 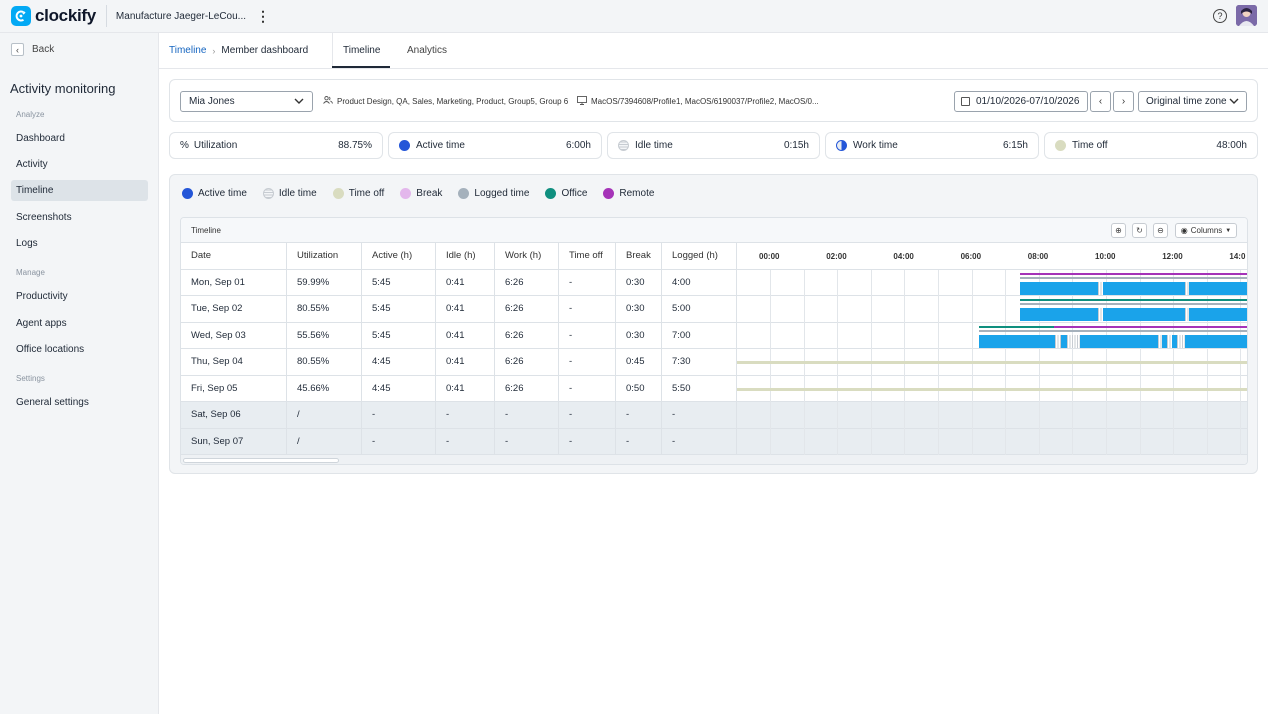 I want to click on timezone-select: Original time zone, so click(x=1192, y=101).